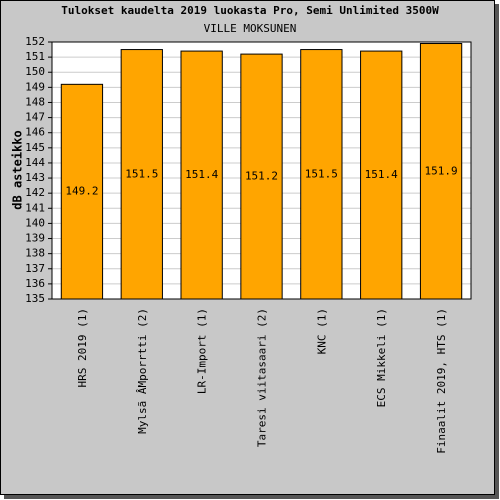  What do you see at coordinates (35, 71) in the screenshot?
I see `y-tick-label: 150` at bounding box center [35, 71].